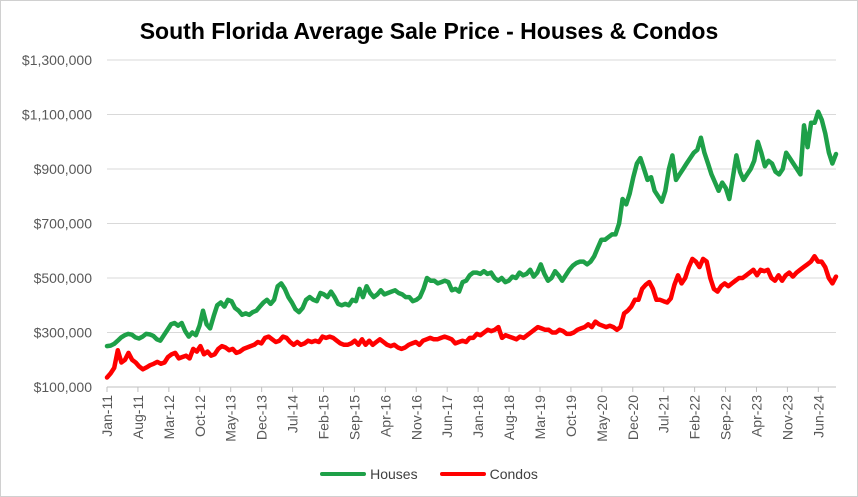  What do you see at coordinates (509, 417) in the screenshot?
I see `x-tick-label: Aug-18` at bounding box center [509, 417].